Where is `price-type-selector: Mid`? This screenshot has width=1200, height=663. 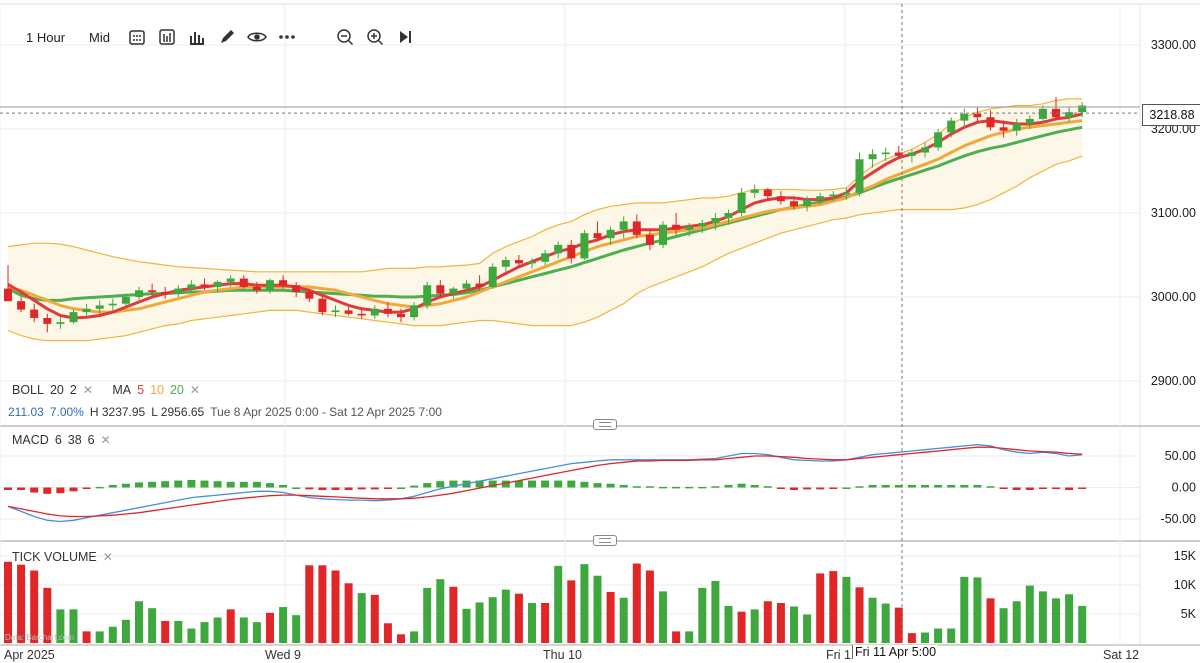 price-type-selector: Mid is located at coordinates (99, 37).